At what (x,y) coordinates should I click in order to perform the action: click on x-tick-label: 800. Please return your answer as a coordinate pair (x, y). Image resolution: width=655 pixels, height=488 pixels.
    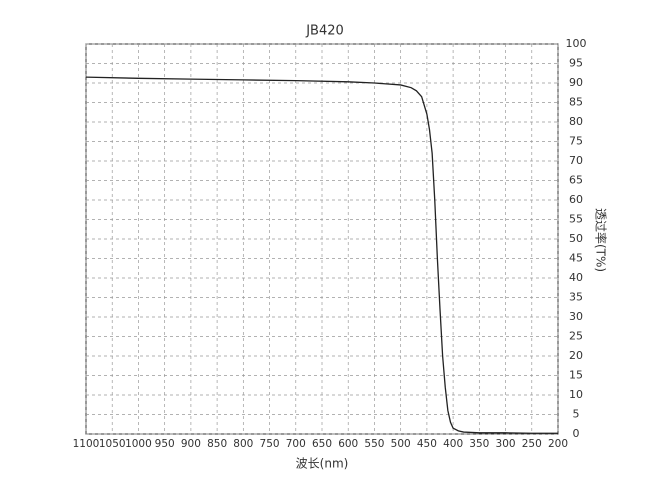
    Looking at the image, I should click on (243, 444).